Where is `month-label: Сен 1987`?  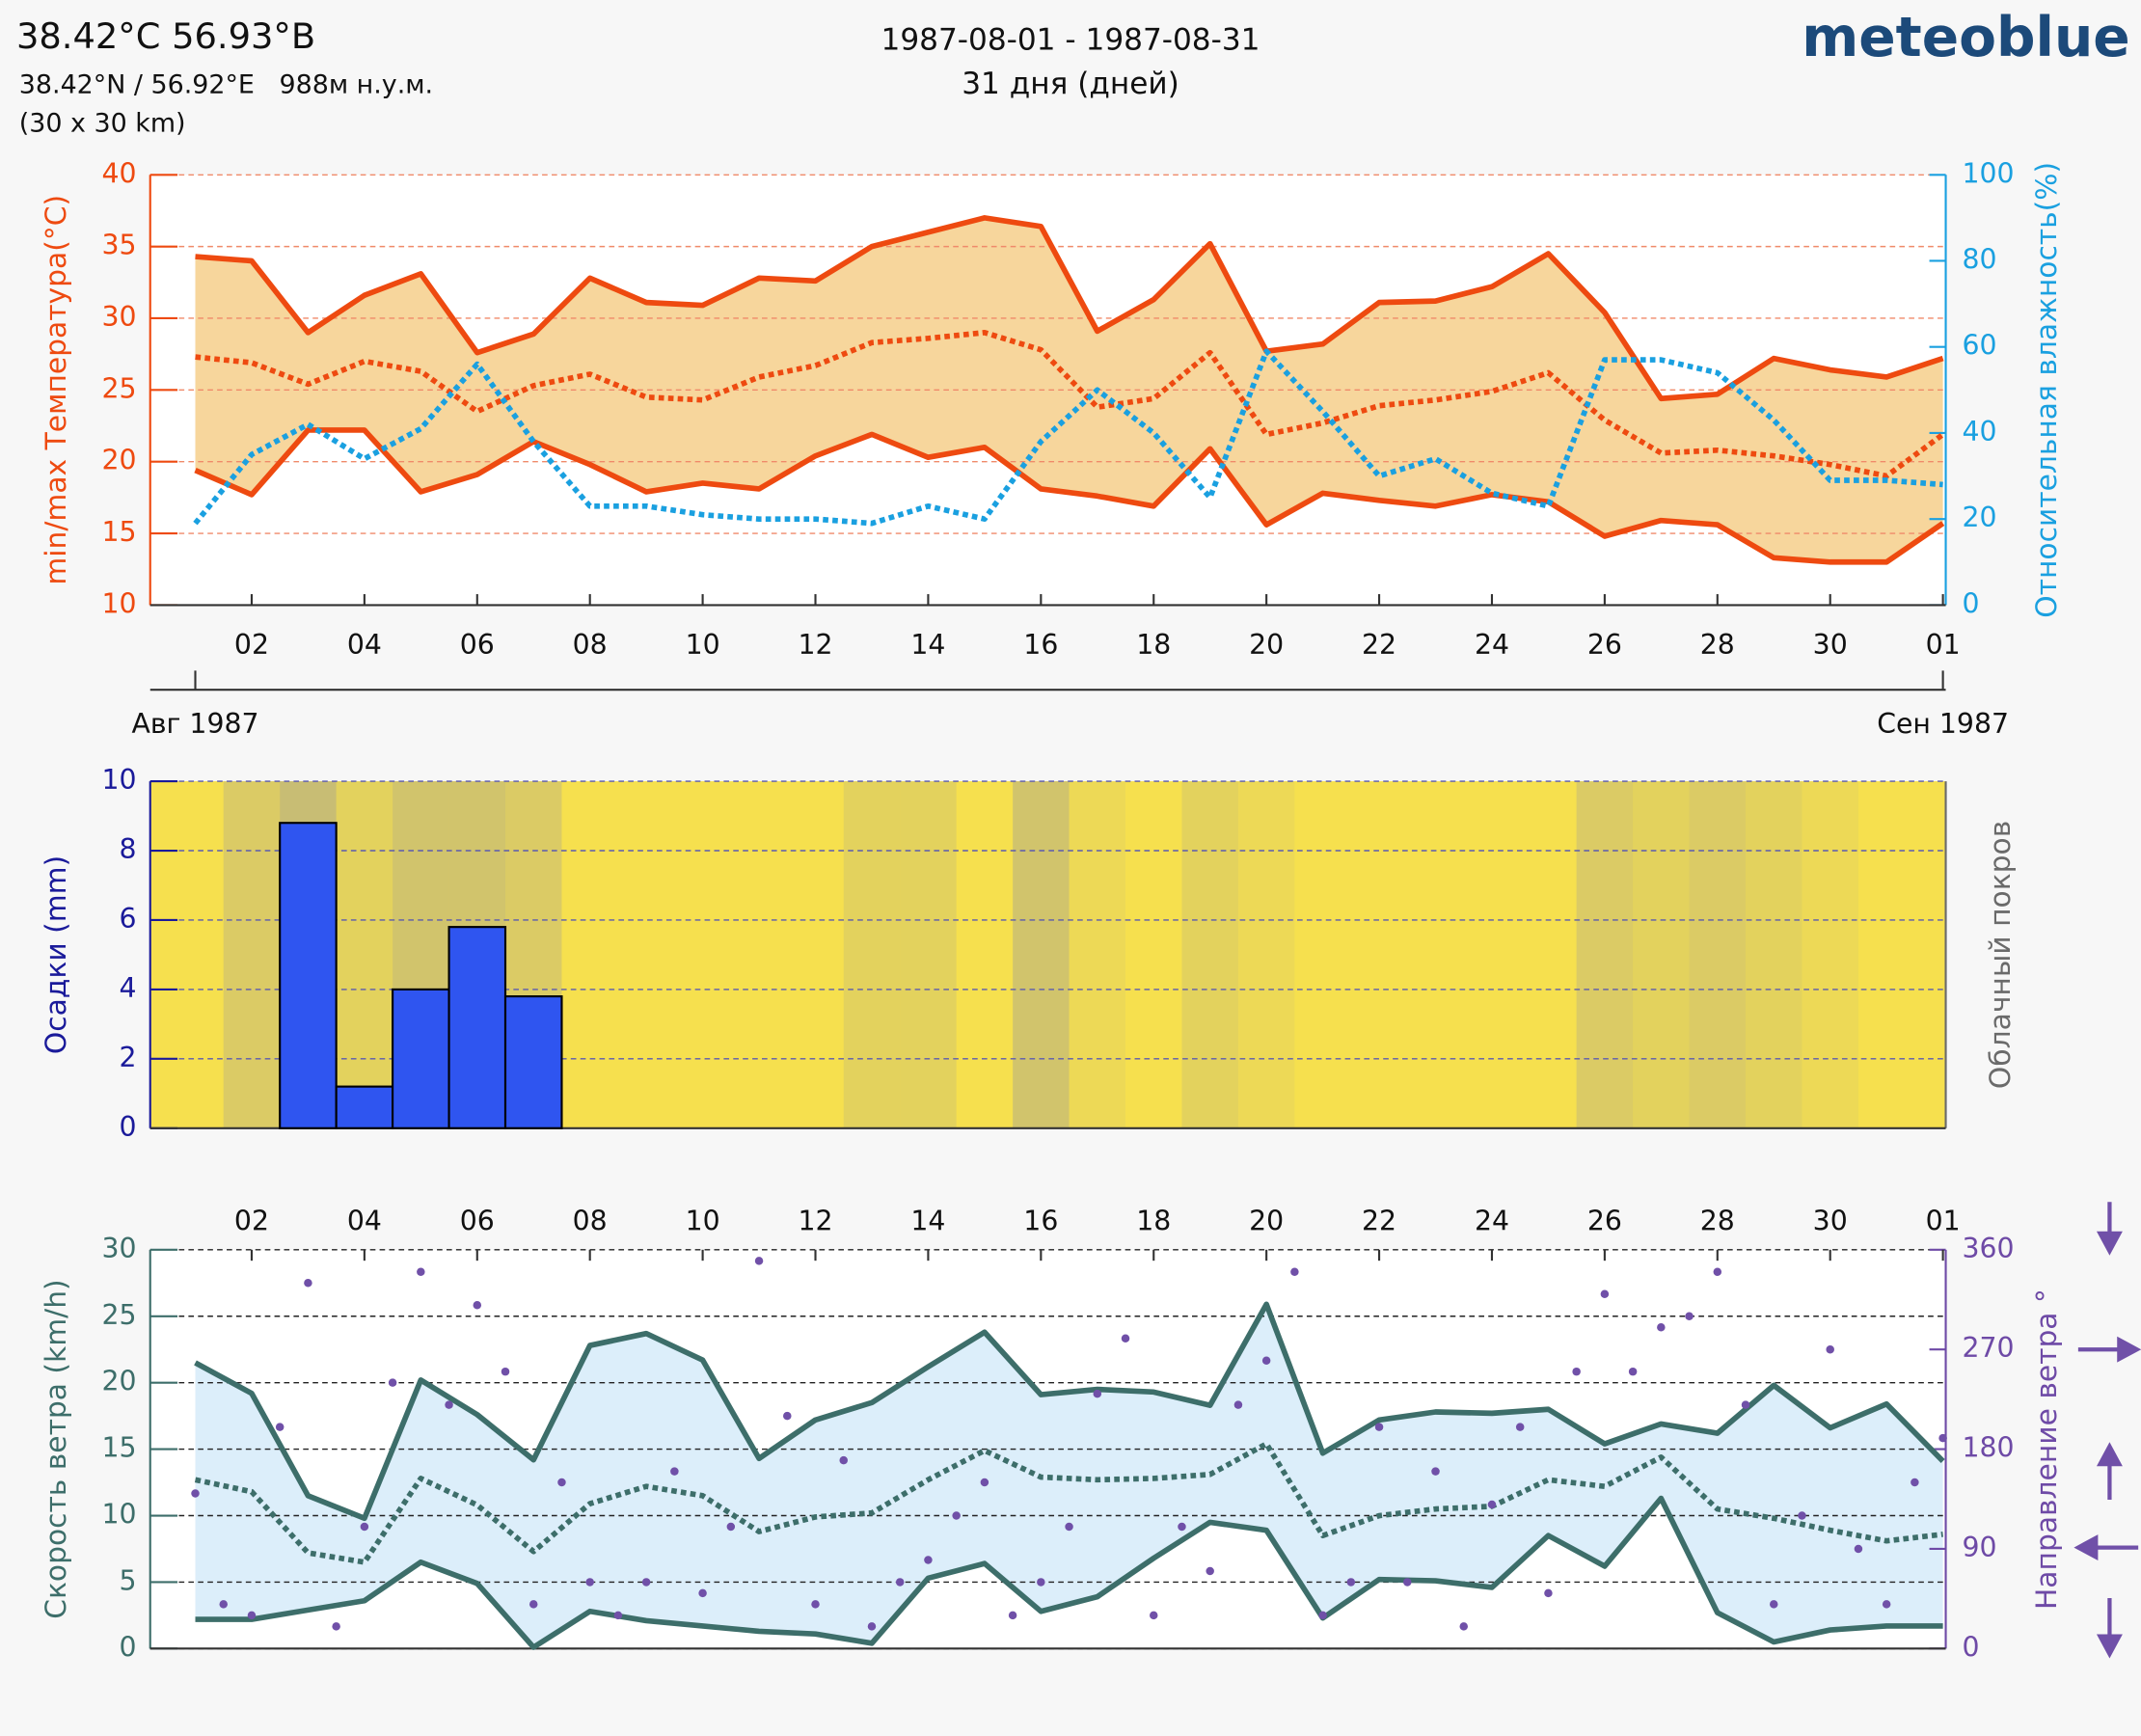
month-label: Сен 1987 is located at coordinates (1943, 724).